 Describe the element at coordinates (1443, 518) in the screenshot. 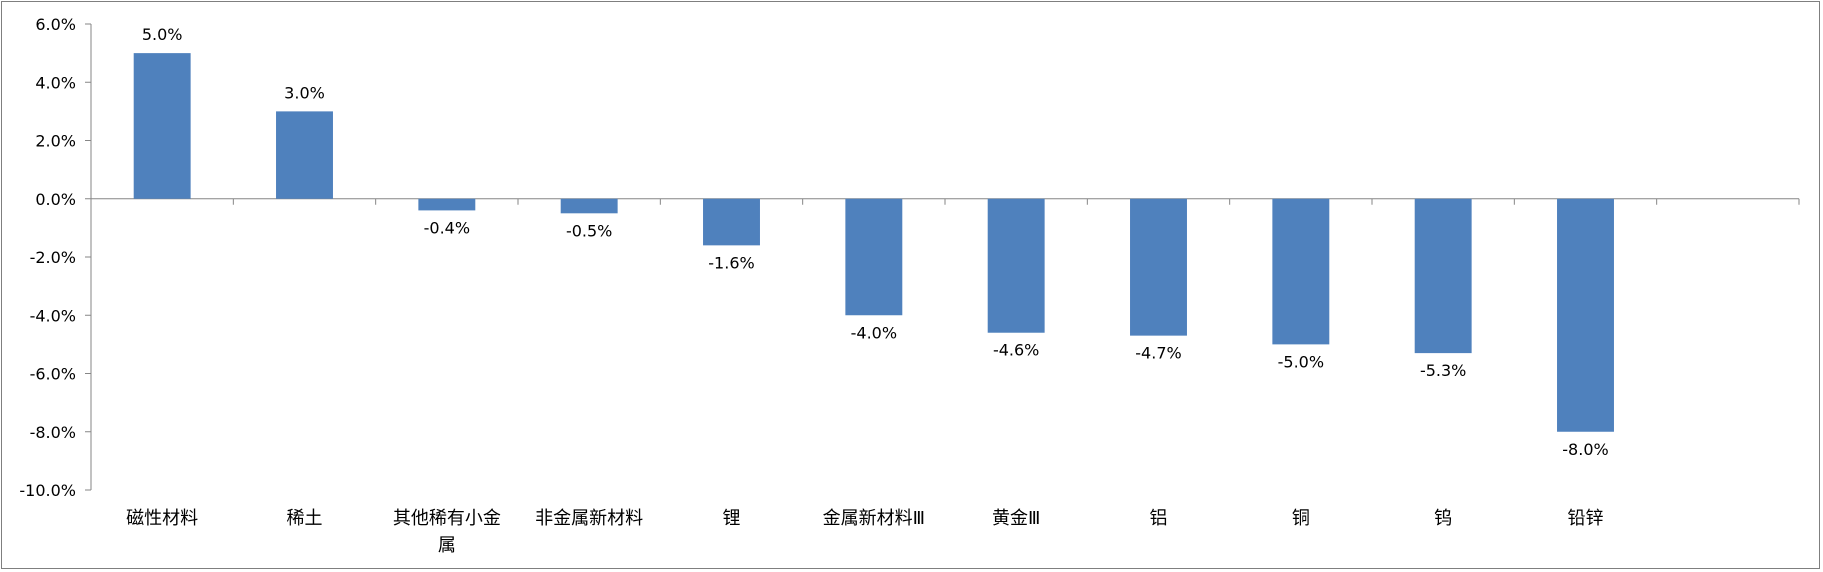

I see `x-tick-label: 钨` at that location.